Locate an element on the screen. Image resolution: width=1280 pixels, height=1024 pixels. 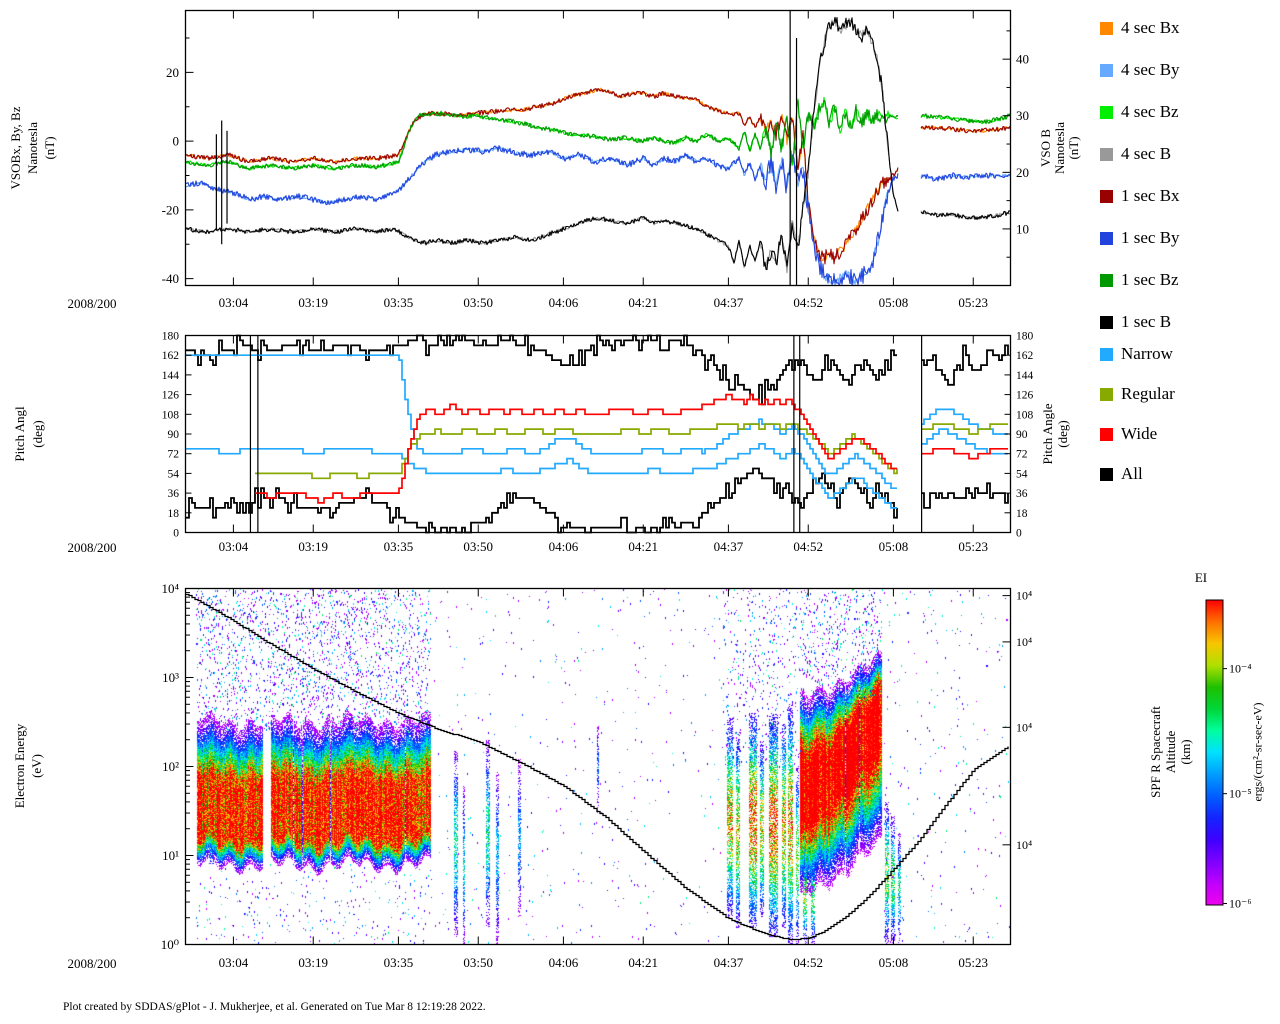
1-sec-bx-swatch-icon is located at coordinates (1106, 196).